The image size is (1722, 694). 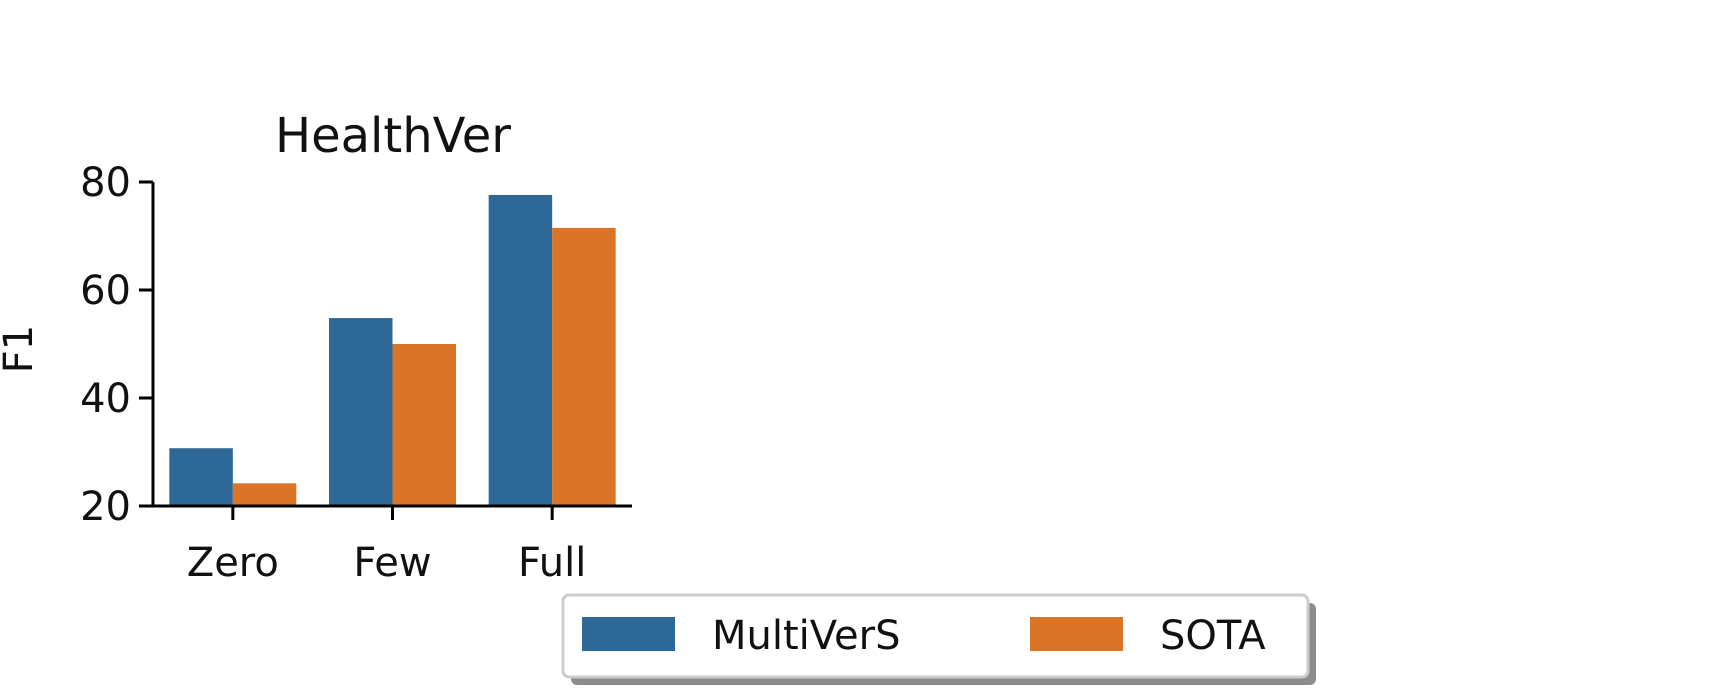 What do you see at coordinates (264, 494) in the screenshot?
I see `bar-sota-zero` at bounding box center [264, 494].